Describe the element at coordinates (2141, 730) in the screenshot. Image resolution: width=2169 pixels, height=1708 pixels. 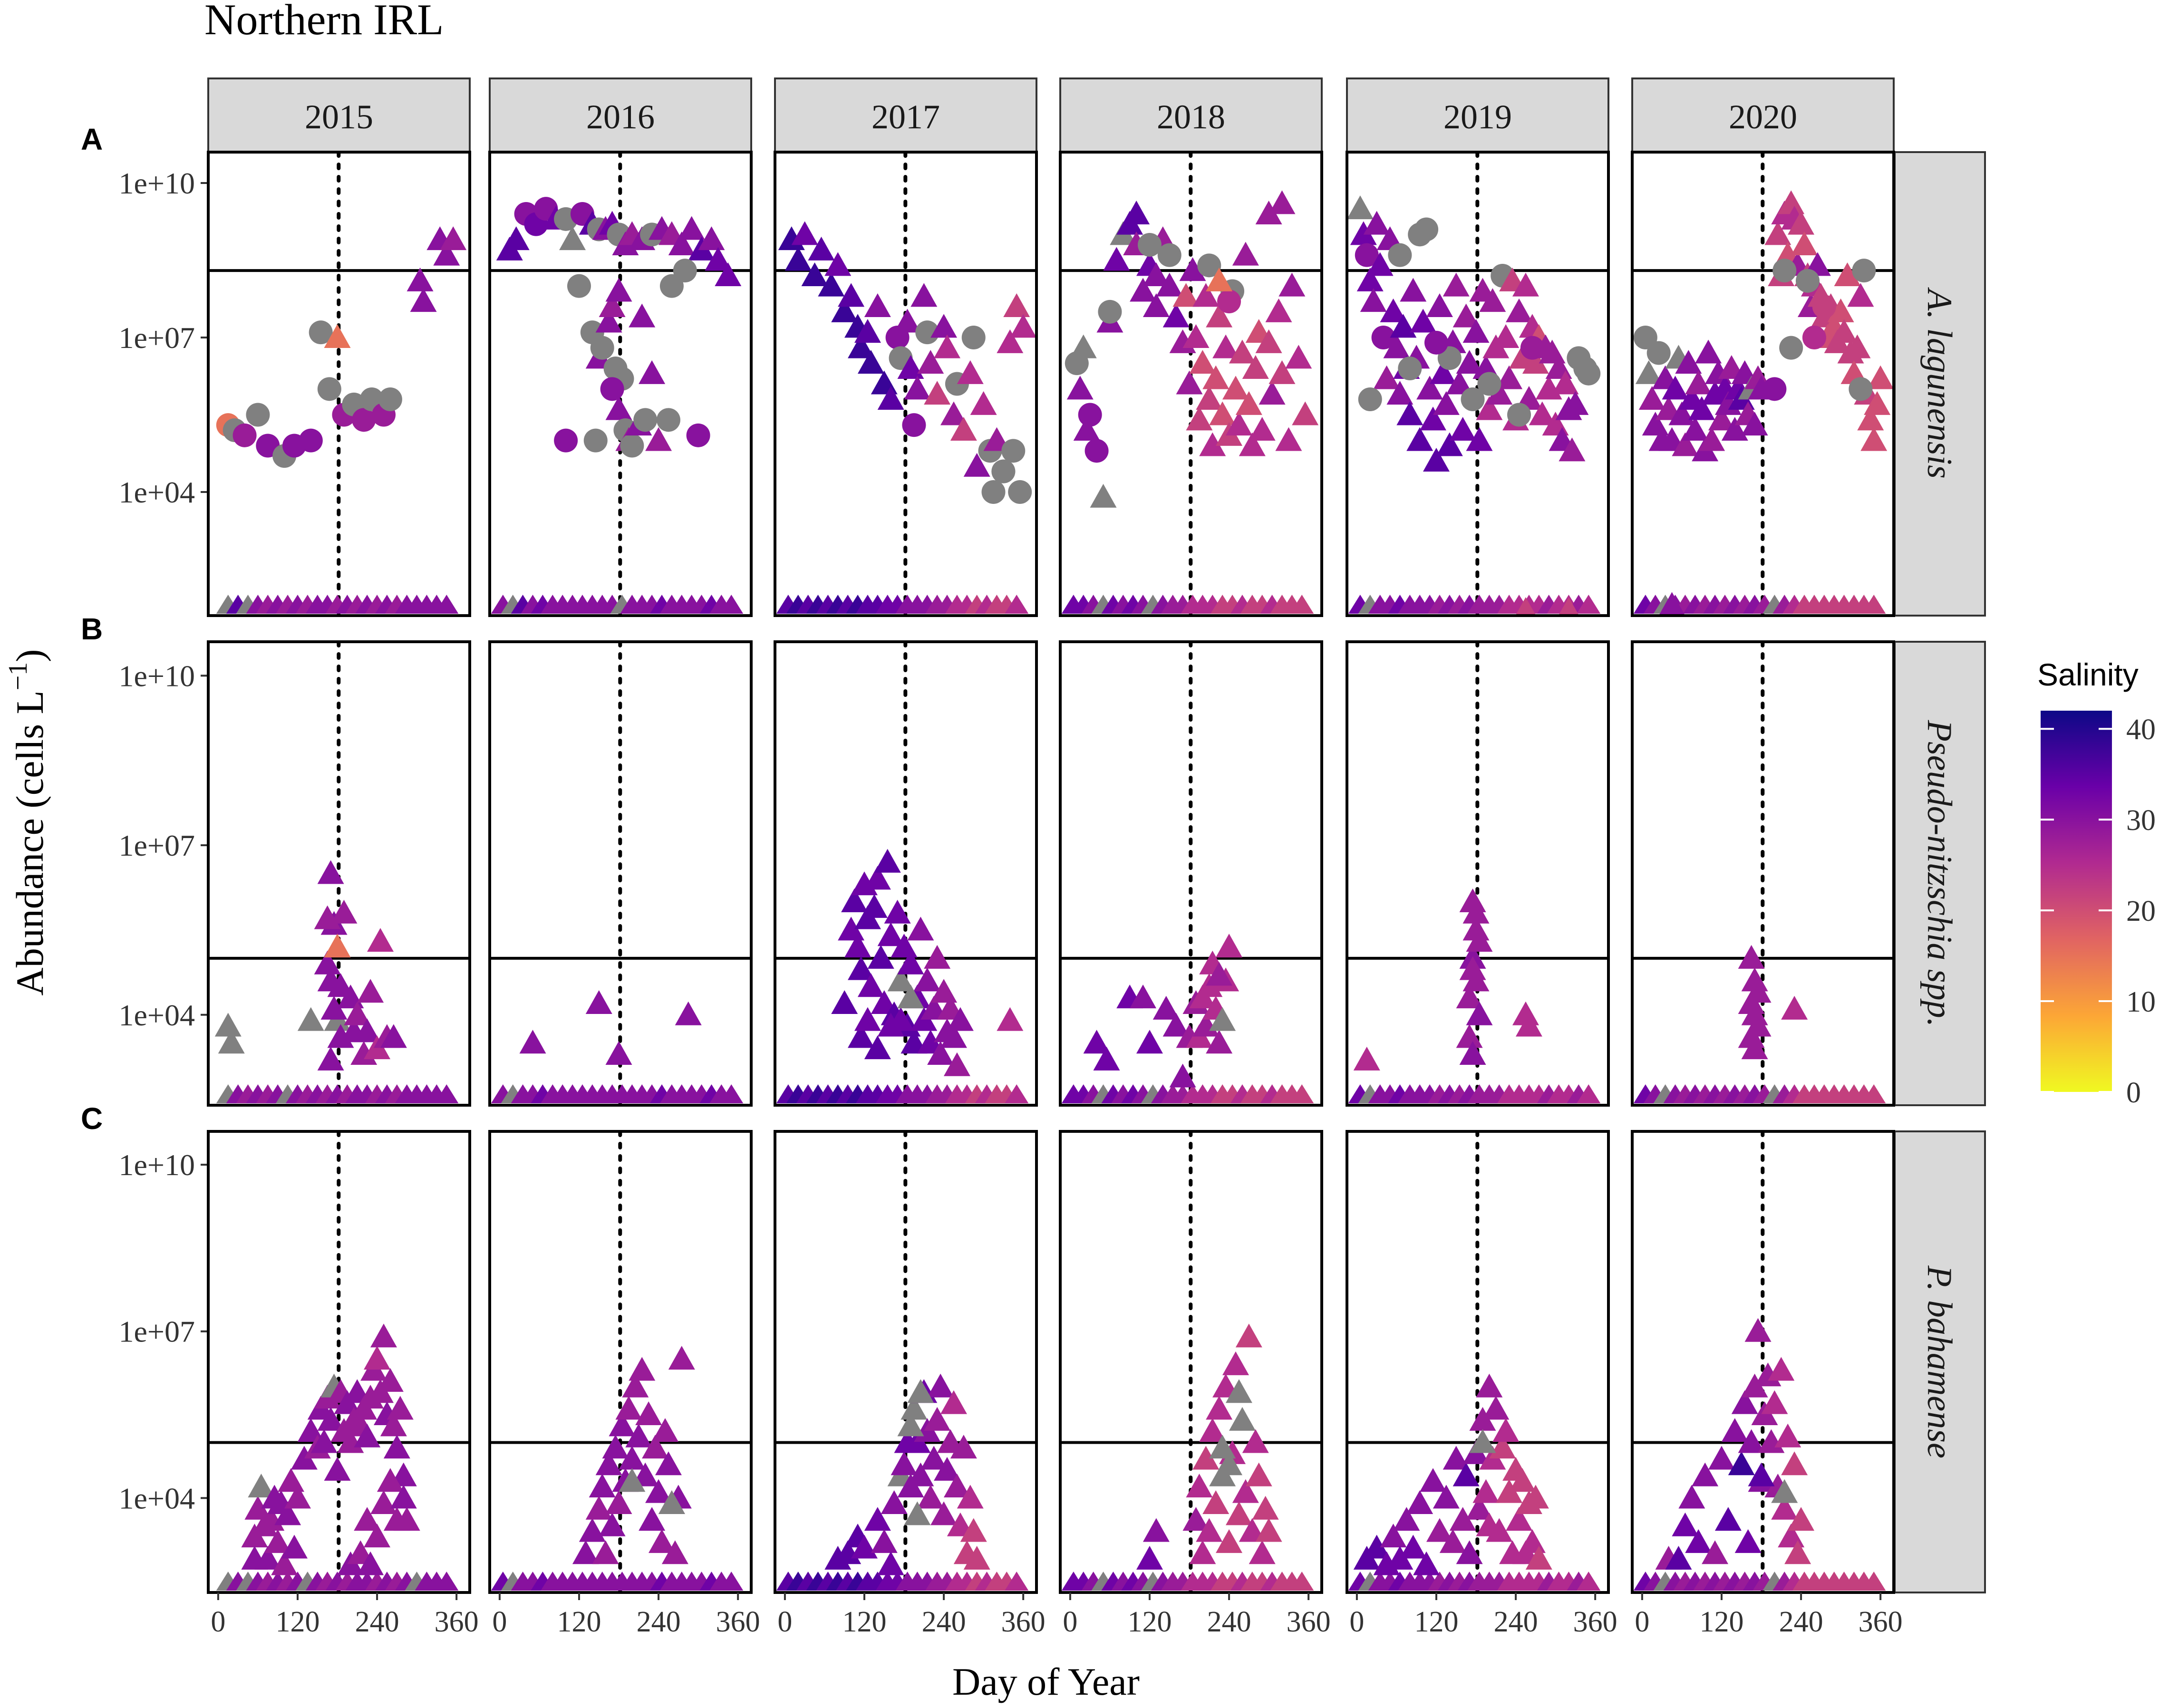
I see `salinity-tick-label-40: 40` at that location.